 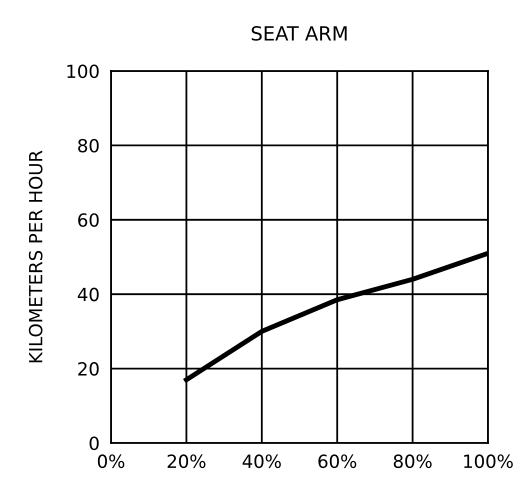 I want to click on y-tick-label: 80, so click(x=88, y=145).